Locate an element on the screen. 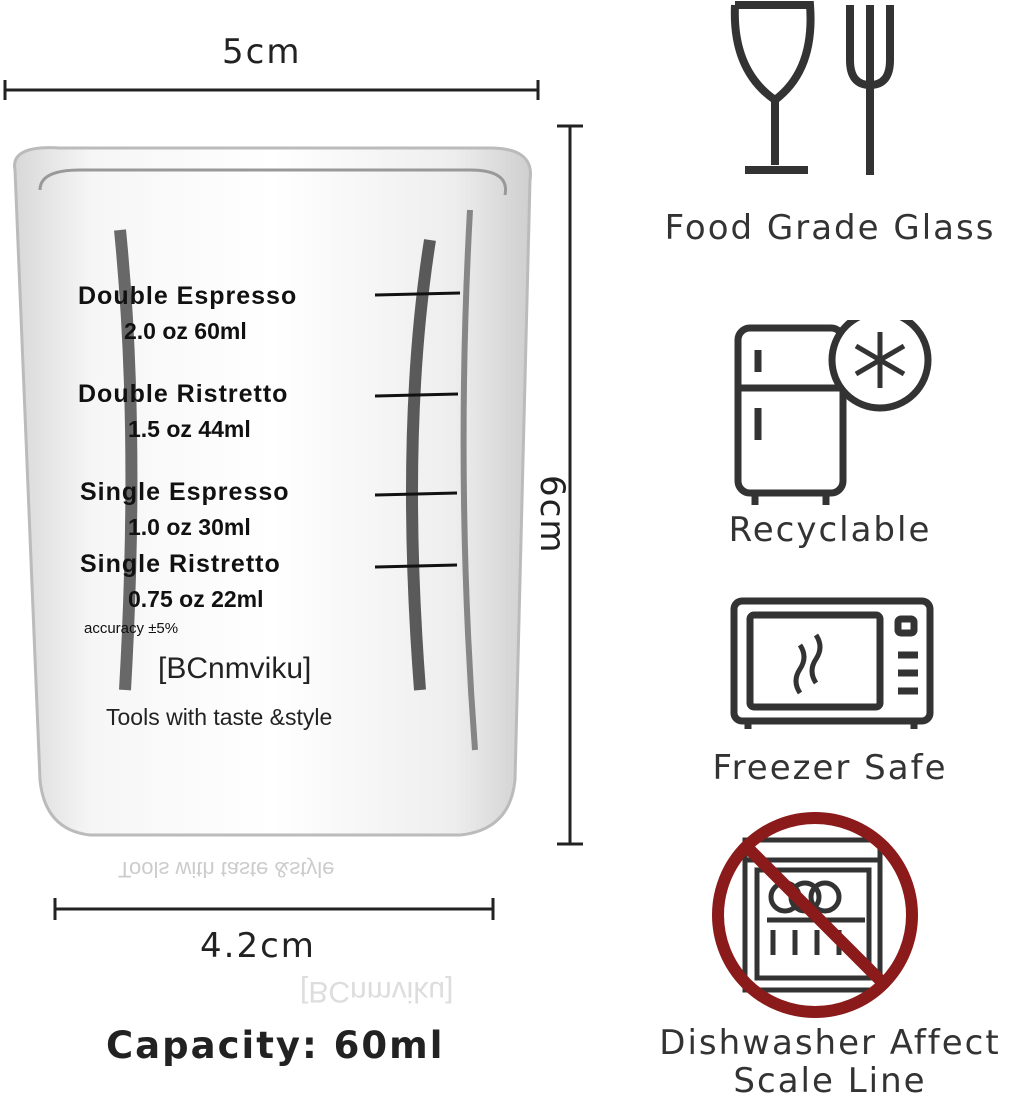 This screenshot has width=1028, height=1102. scale-lines is located at coordinates (417, 430).